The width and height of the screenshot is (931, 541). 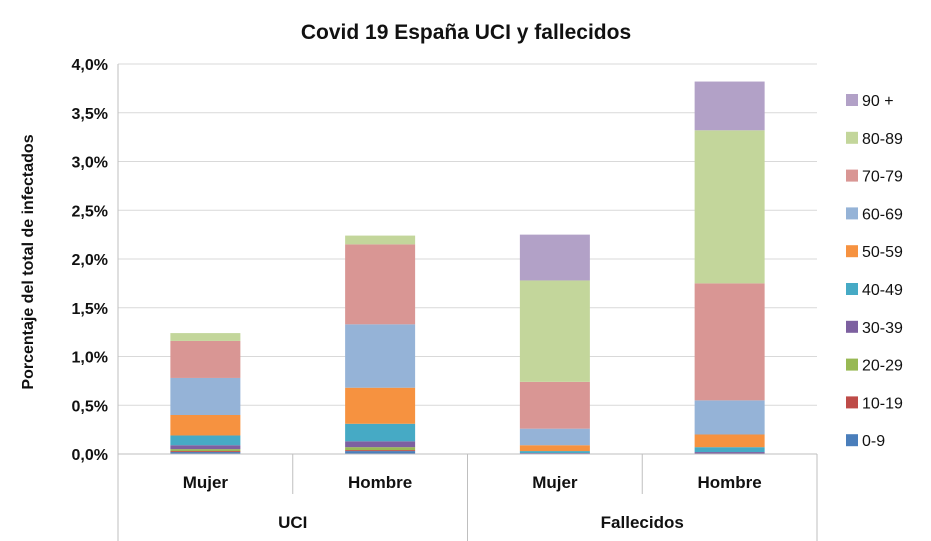 What do you see at coordinates (882, 214) in the screenshot?
I see `legend-label: 60-69` at bounding box center [882, 214].